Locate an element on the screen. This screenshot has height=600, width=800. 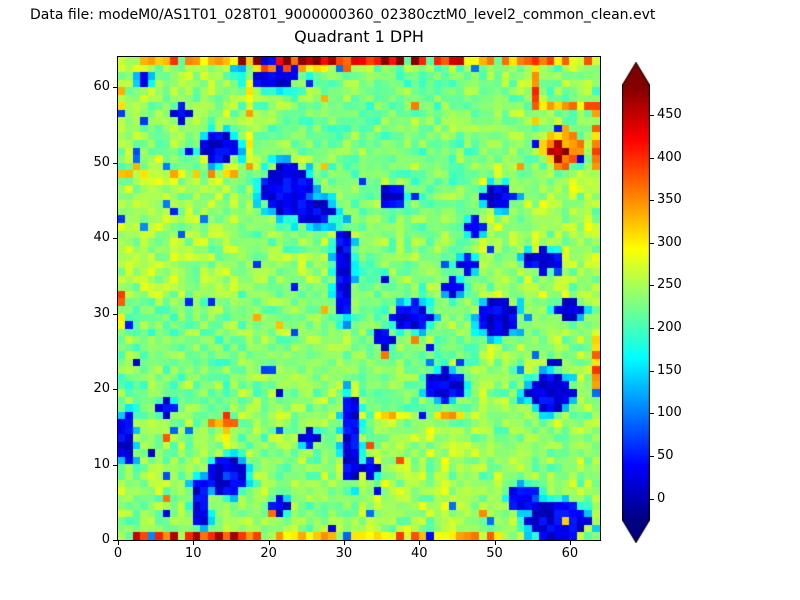
y-tick-label: 50 is located at coordinates (101, 162).